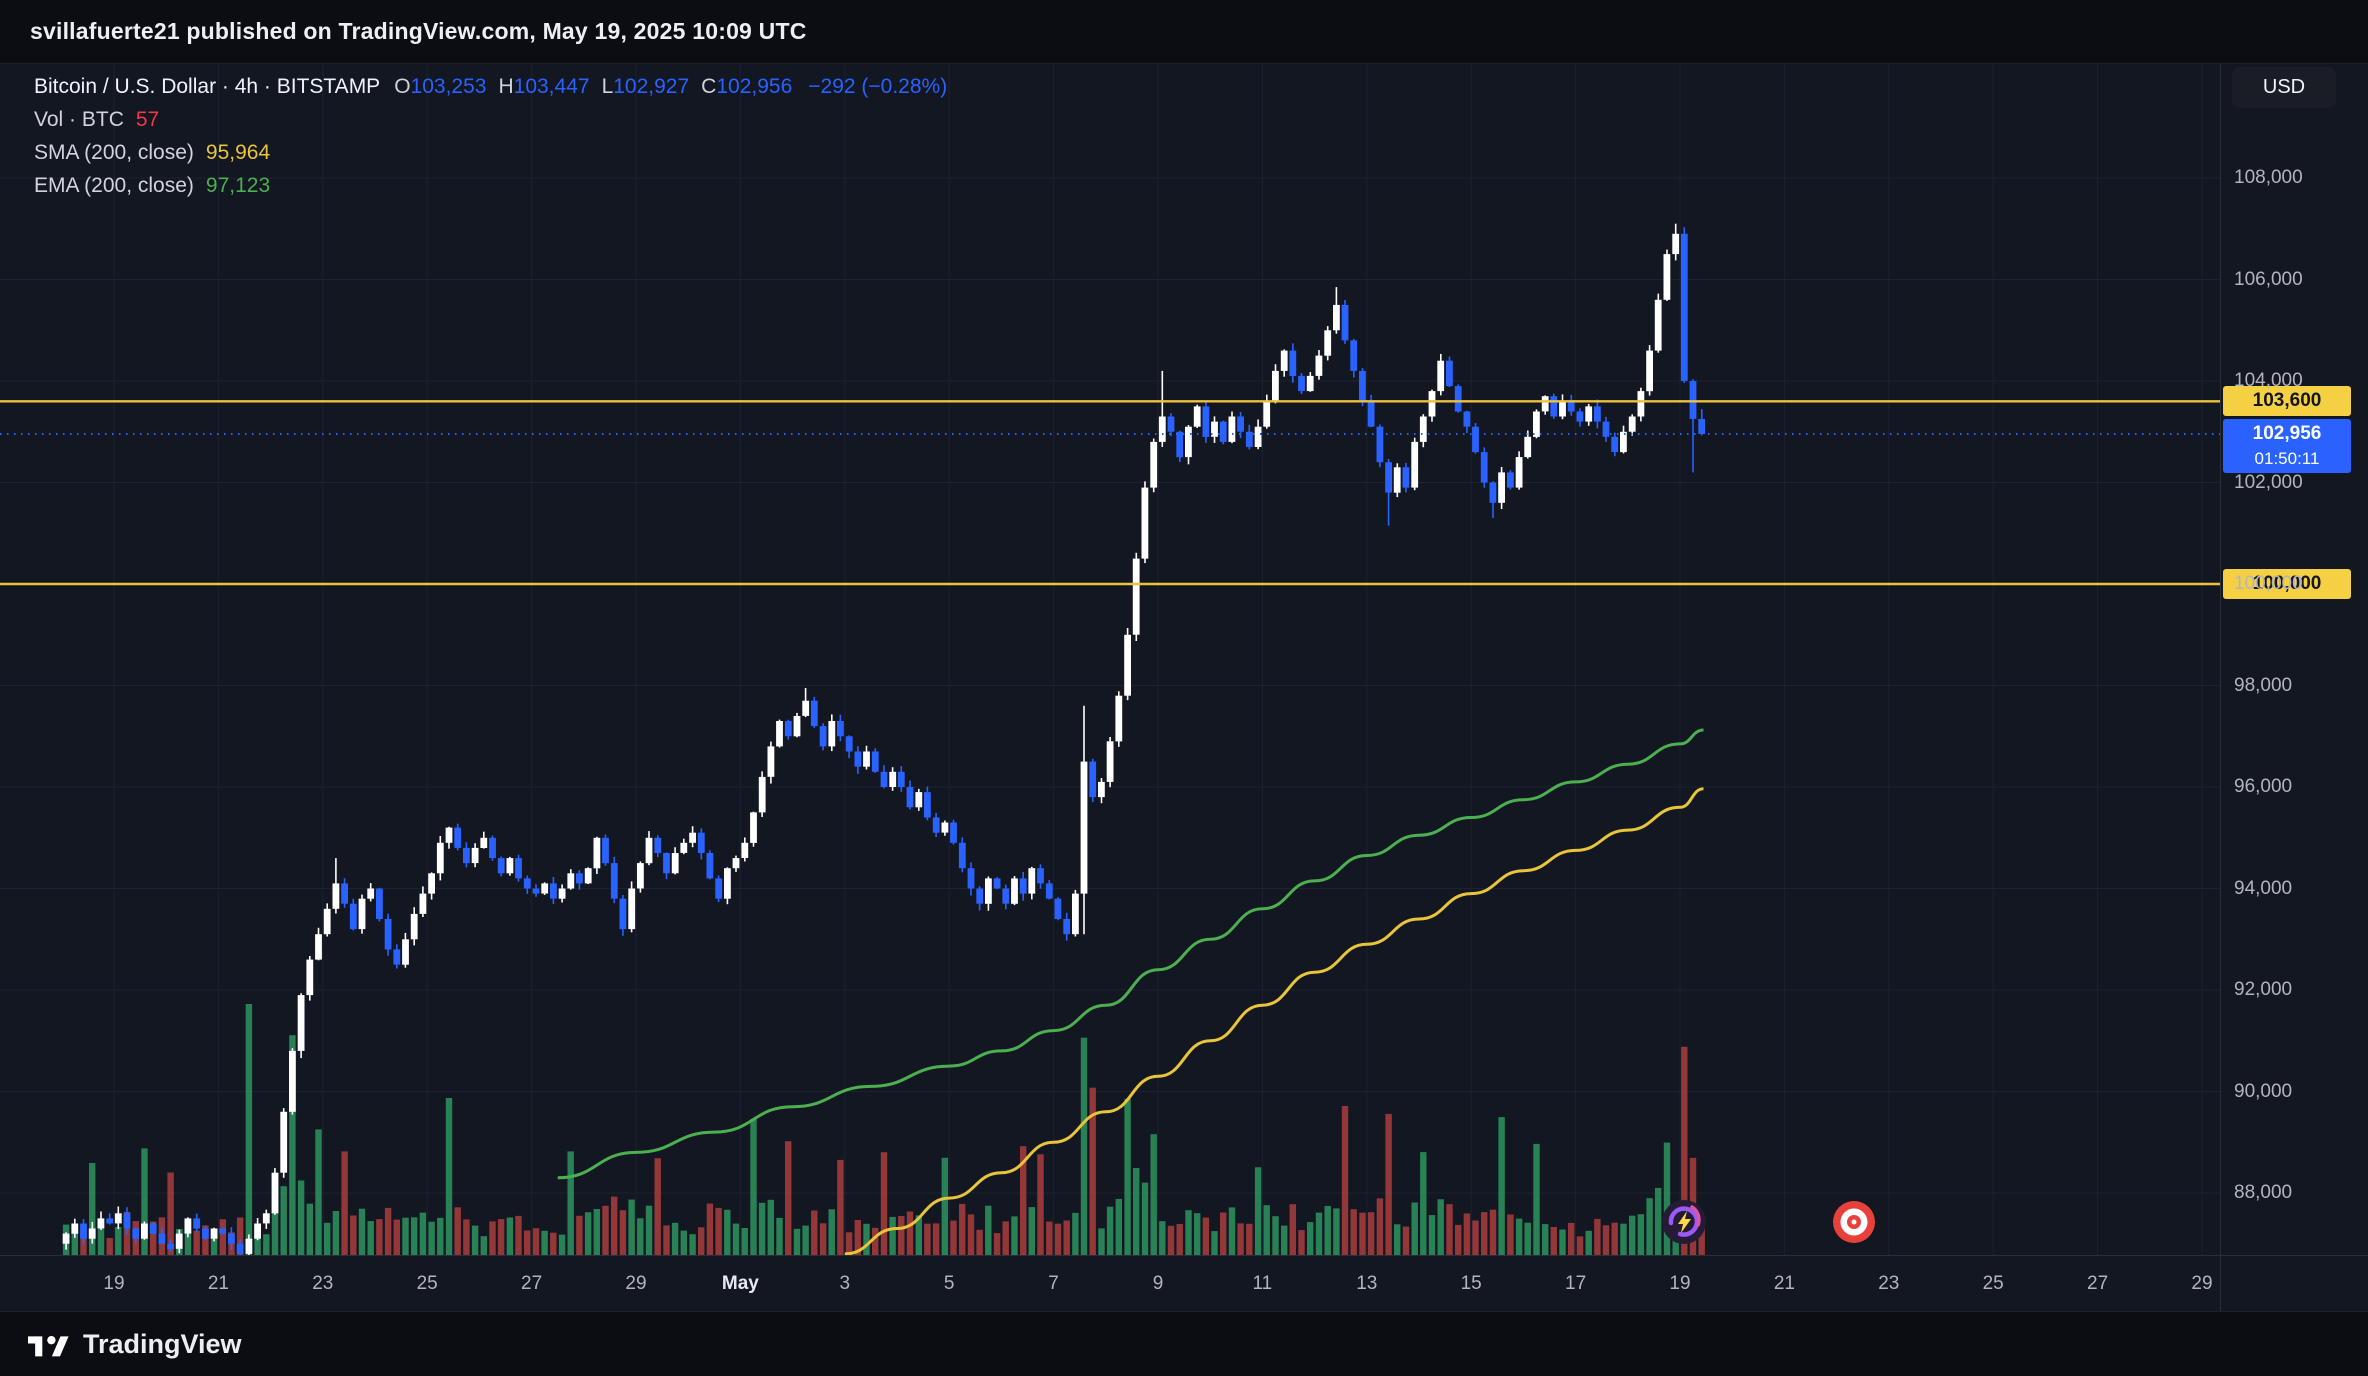 The height and width of the screenshot is (1376, 2368). What do you see at coordinates (2268, 583) in the screenshot?
I see `price-axis-label: 100,000` at bounding box center [2268, 583].